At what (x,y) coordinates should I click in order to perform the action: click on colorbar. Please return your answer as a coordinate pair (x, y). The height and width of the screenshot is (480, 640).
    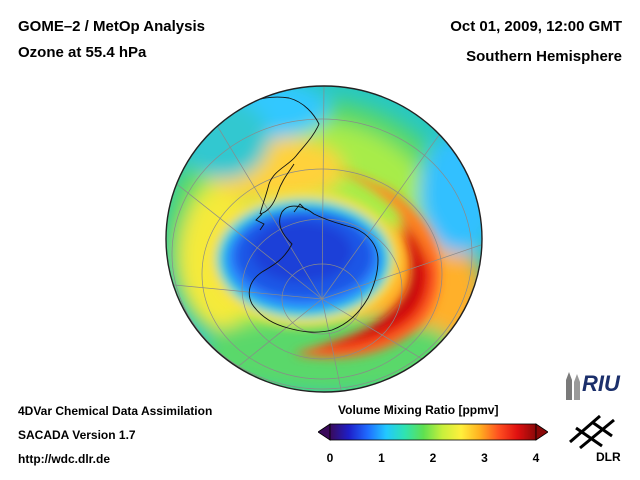
    Looking at the image, I should click on (433, 432).